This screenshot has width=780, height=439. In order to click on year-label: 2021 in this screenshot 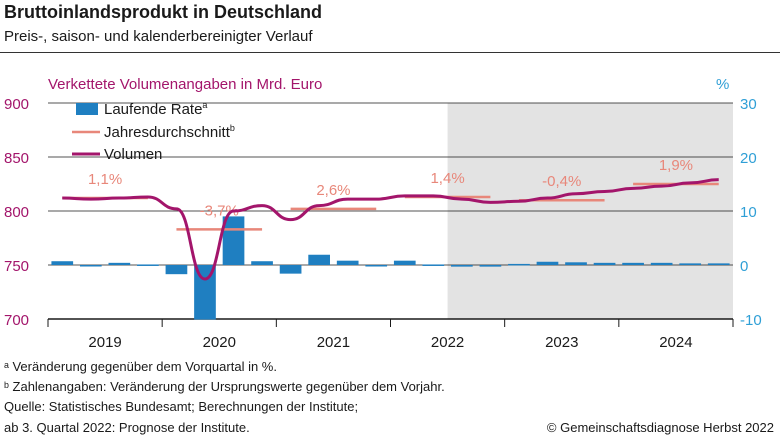, I will do `click(333, 342)`.